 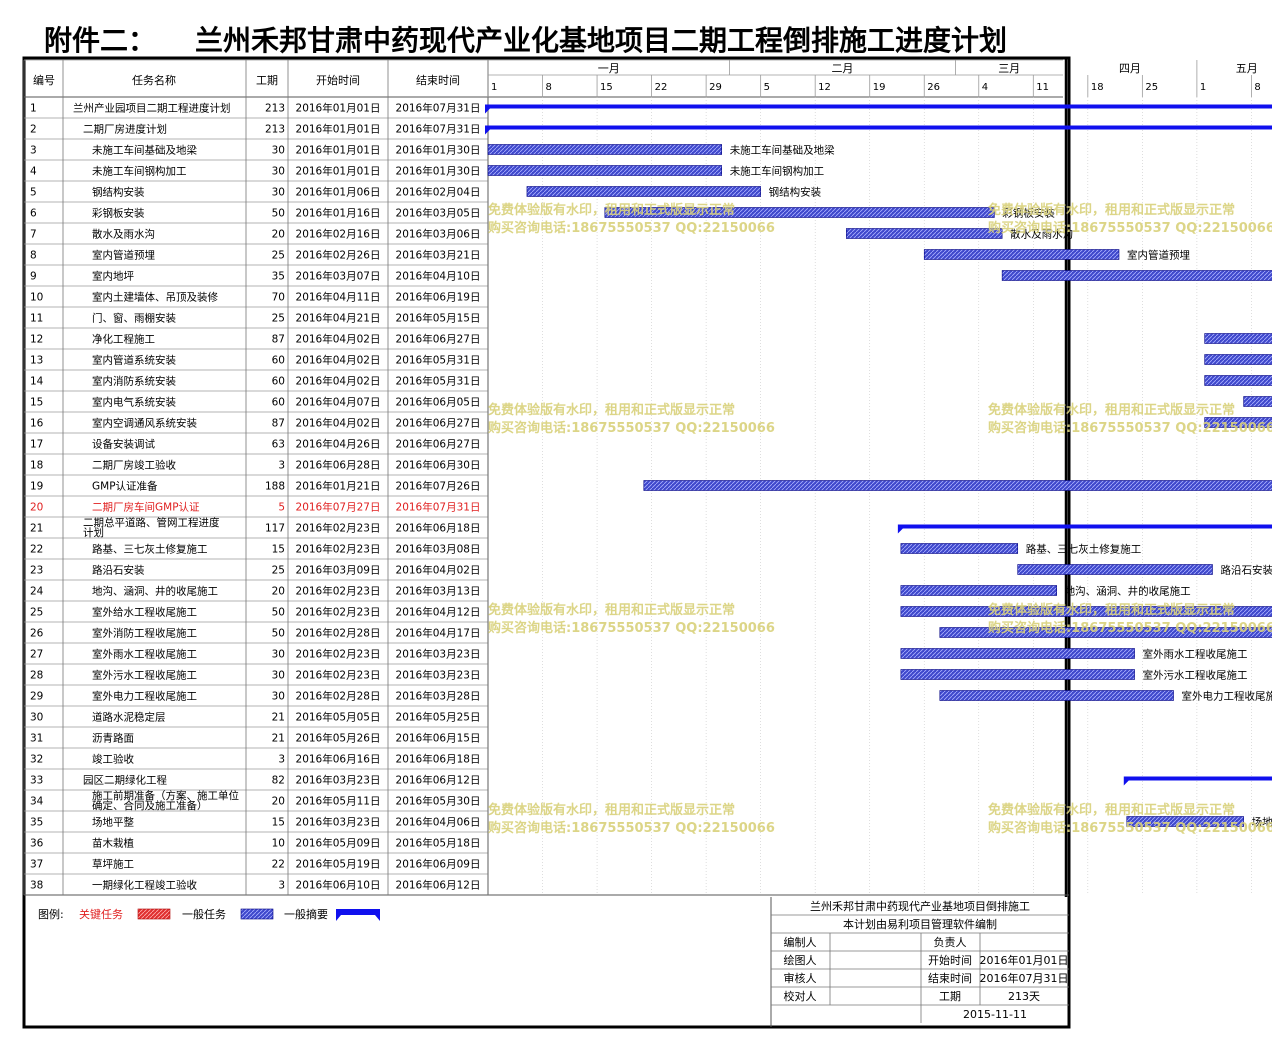 I want to click on task-id: 8, so click(x=33, y=256).